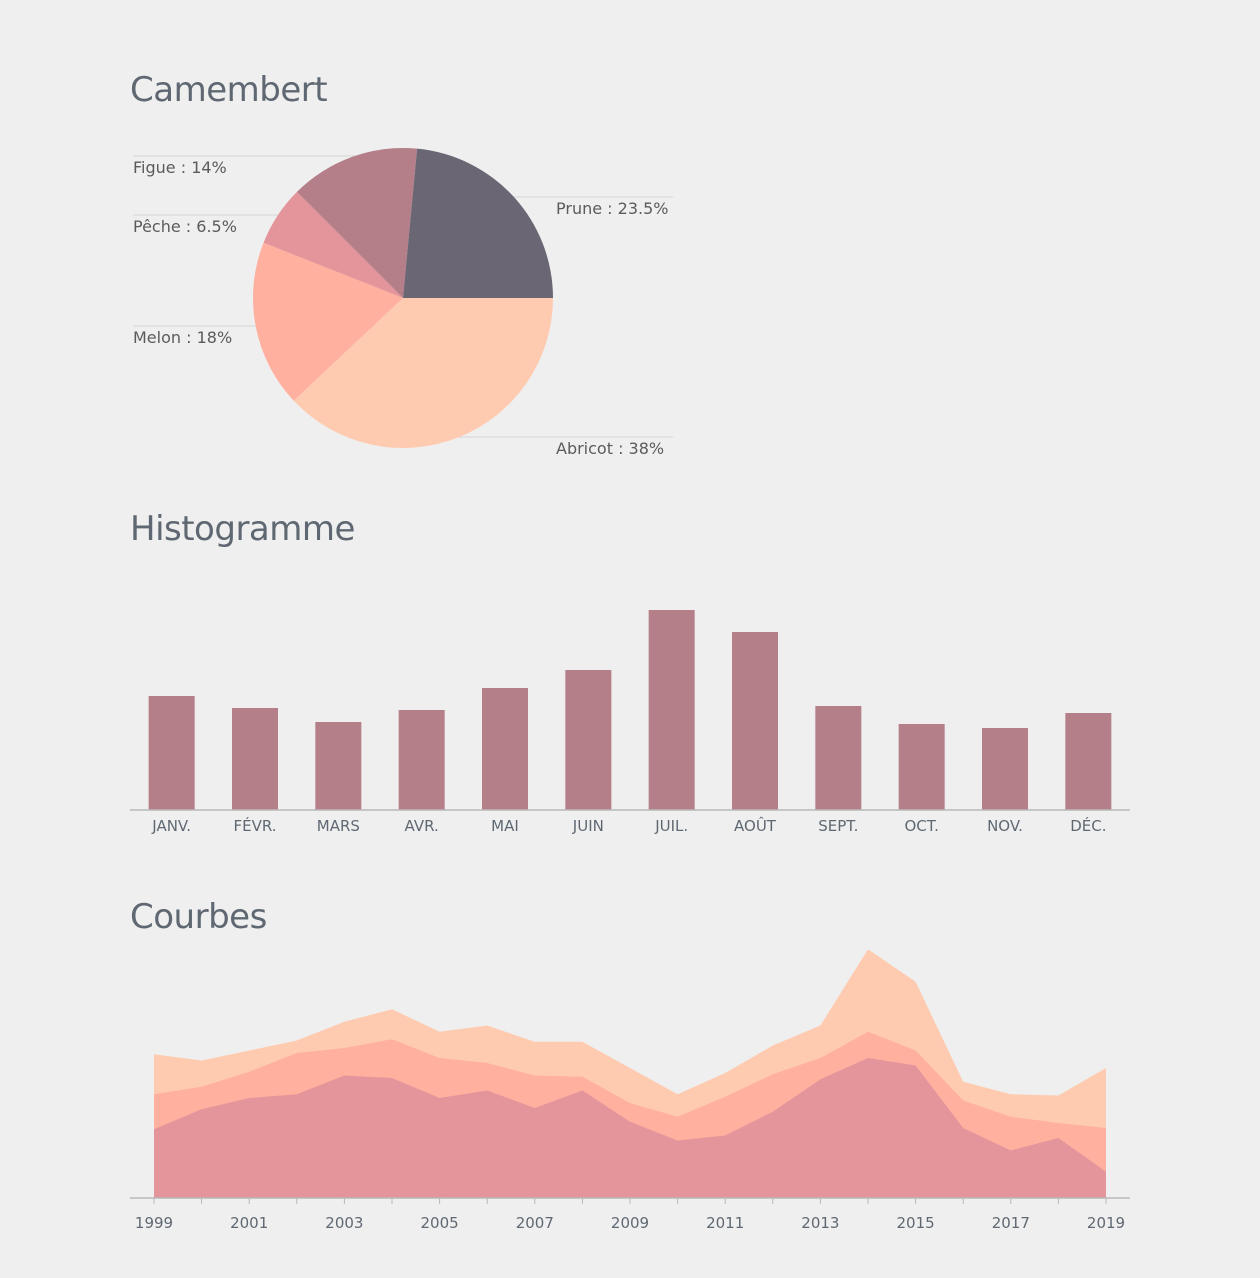 The image size is (1260, 1278). What do you see at coordinates (254, 825) in the screenshot?
I see `bar-tick-label: FÉVR.` at bounding box center [254, 825].